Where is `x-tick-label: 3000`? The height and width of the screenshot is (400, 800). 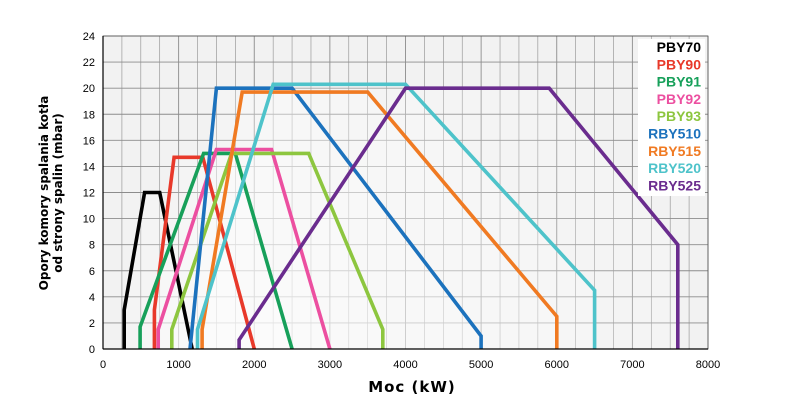
x-tick-label: 3000 is located at coordinates (330, 365).